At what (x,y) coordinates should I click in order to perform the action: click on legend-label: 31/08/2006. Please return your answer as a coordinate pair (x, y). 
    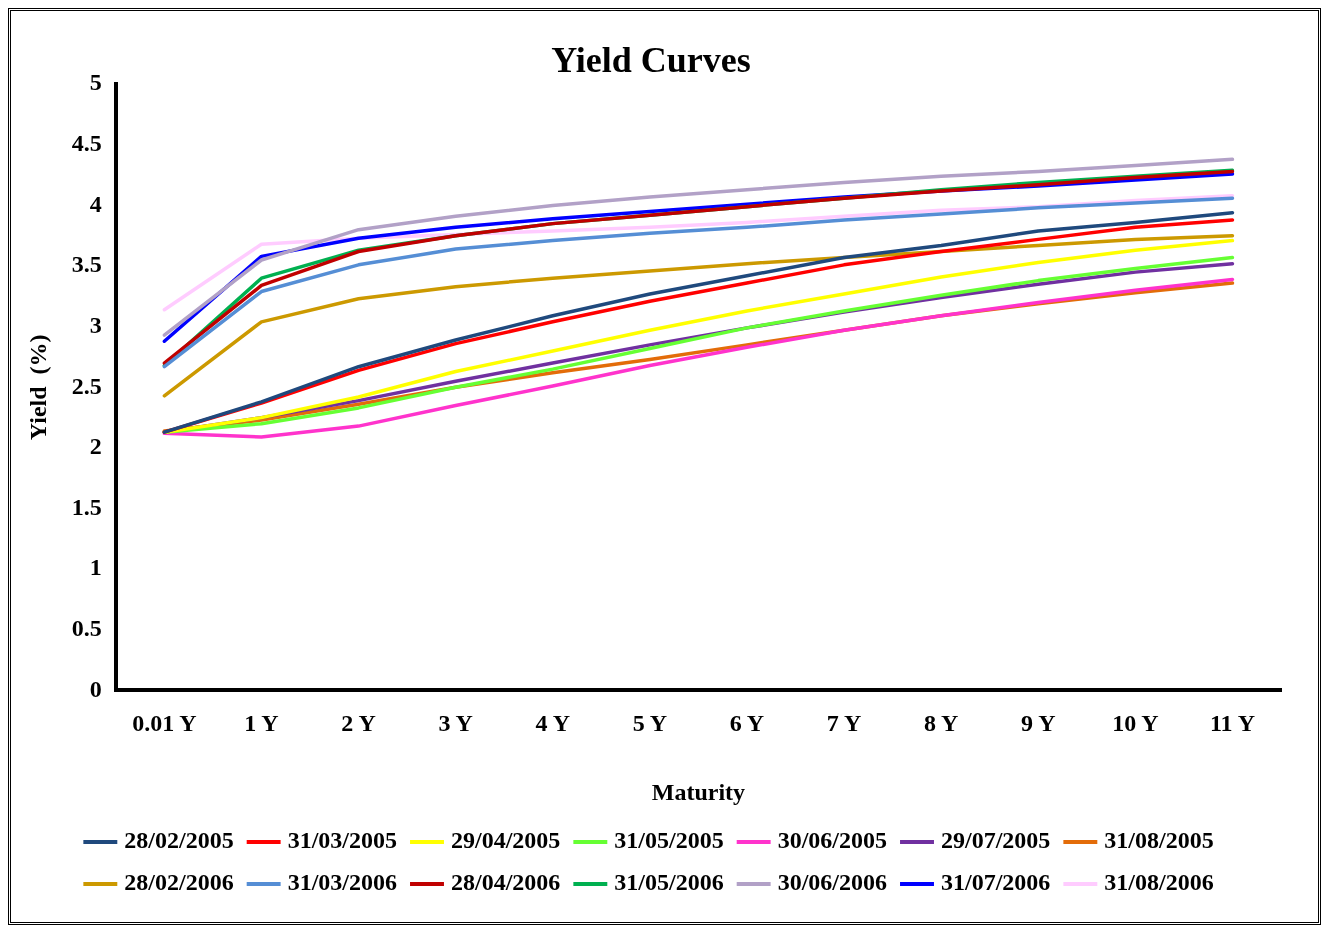
    Looking at the image, I should click on (1159, 882).